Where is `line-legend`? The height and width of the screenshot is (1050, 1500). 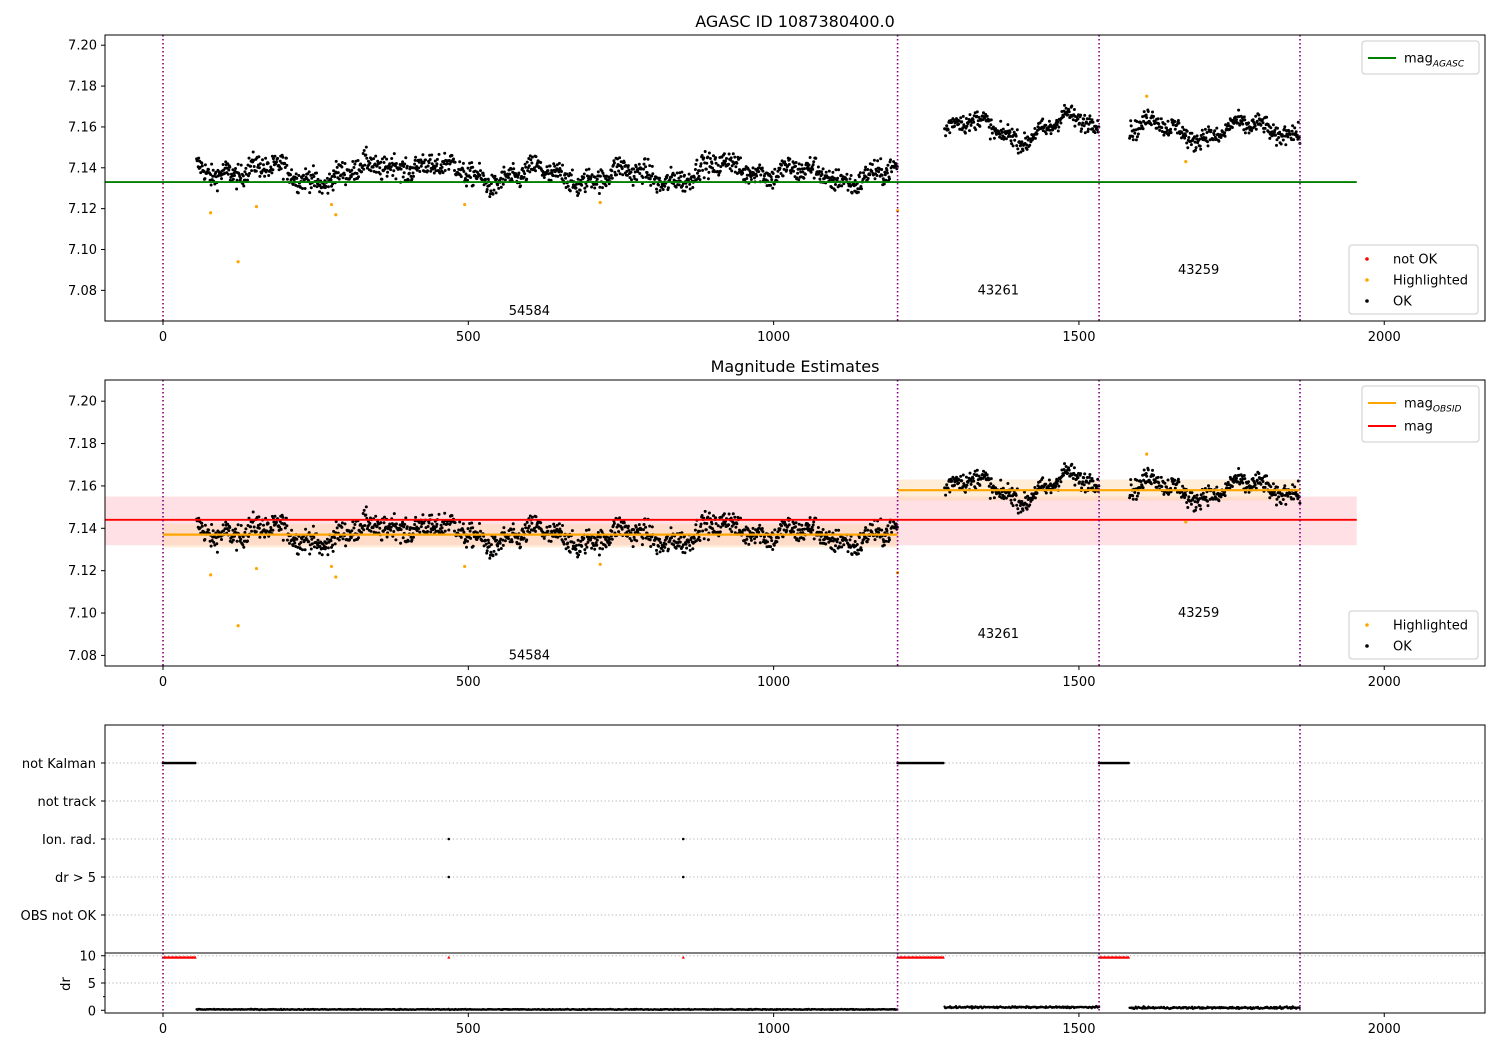 line-legend is located at coordinates (1420, 414).